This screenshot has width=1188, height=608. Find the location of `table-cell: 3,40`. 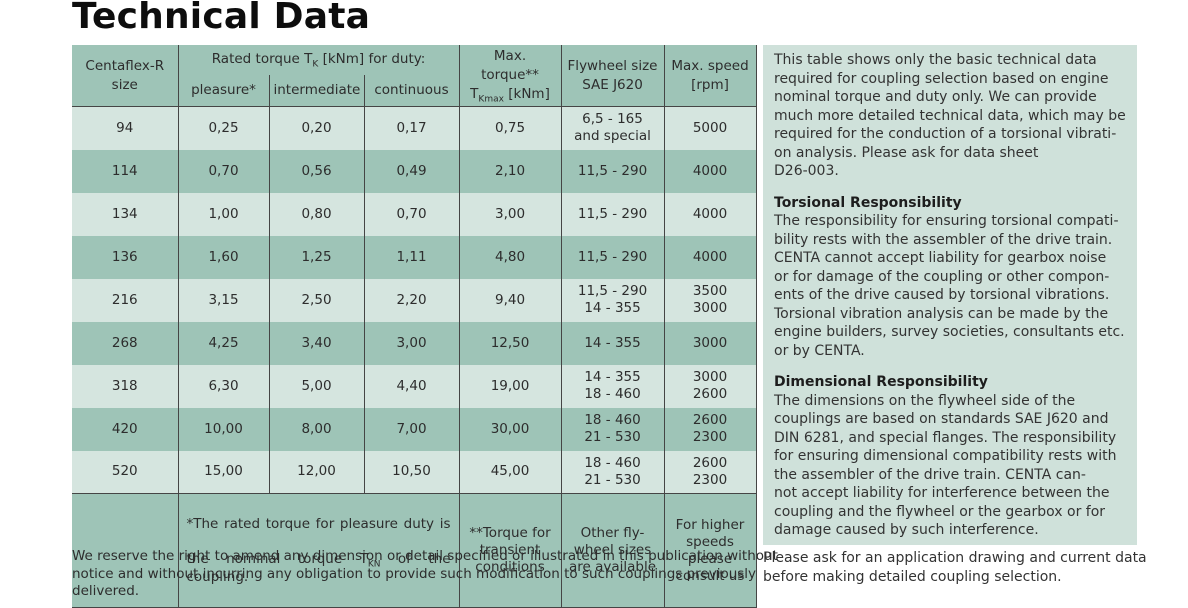

table-cell: 3,40 is located at coordinates (317, 343).